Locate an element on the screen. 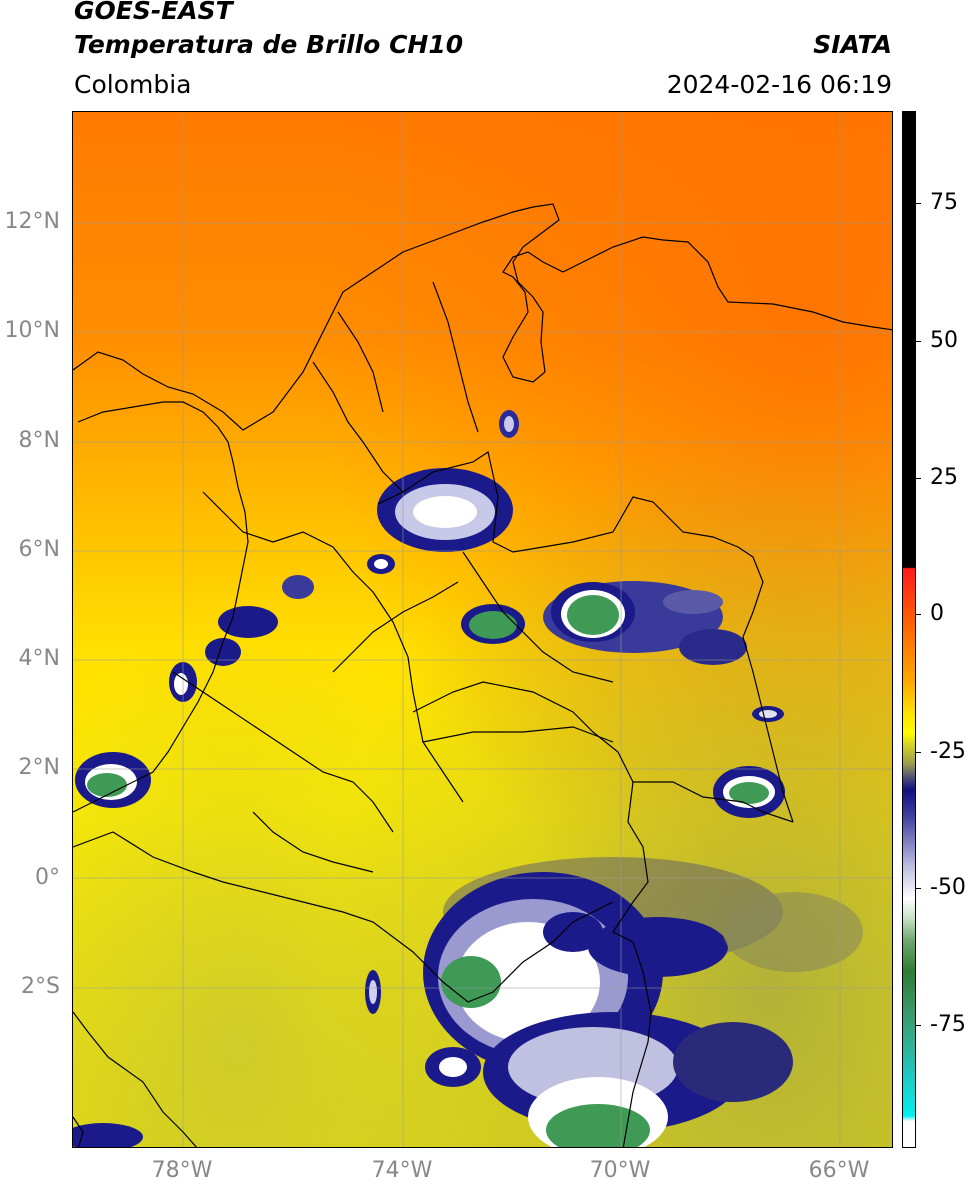 The height and width of the screenshot is (1190, 966). lower-coast is located at coordinates (78, 1131).